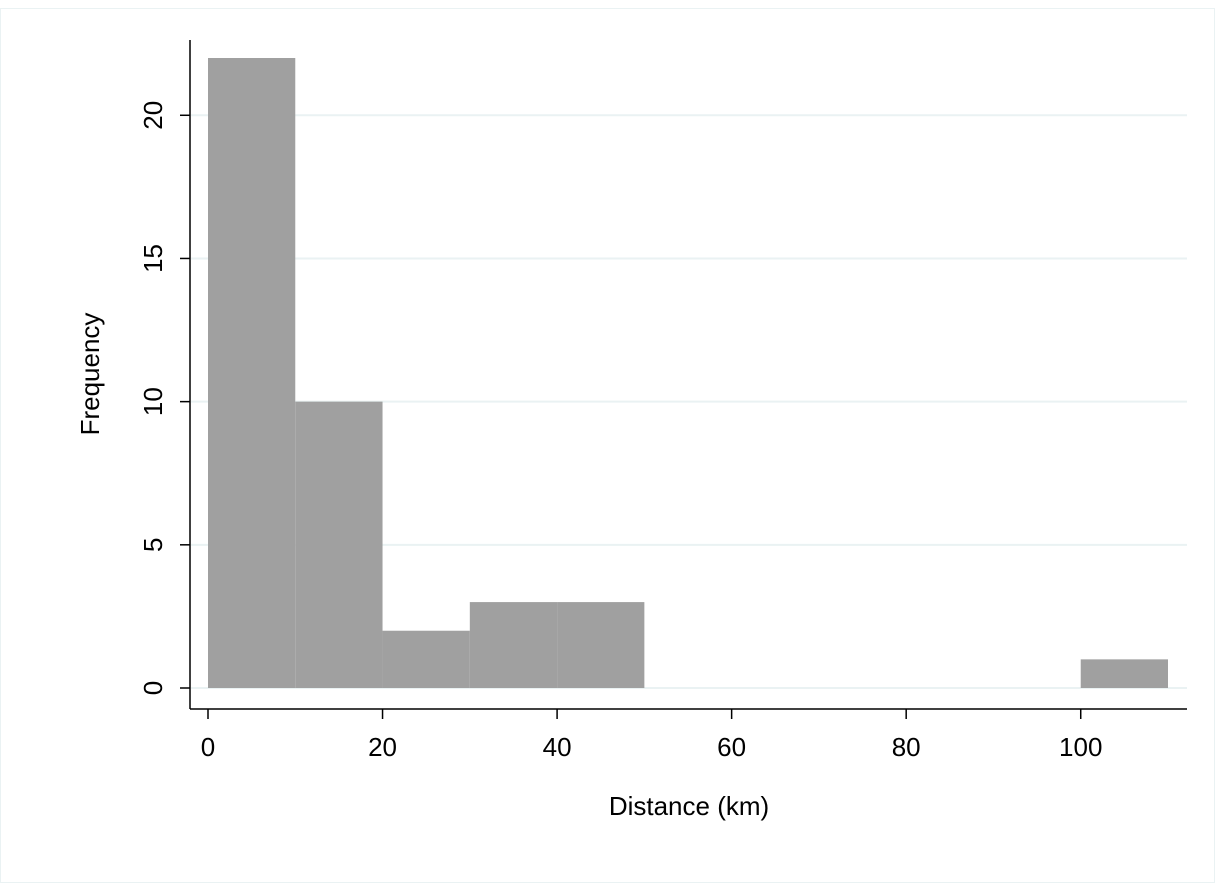 This screenshot has width=1215, height=888. Describe the element at coordinates (208, 747) in the screenshot. I see `x-tick-label: 0` at that location.